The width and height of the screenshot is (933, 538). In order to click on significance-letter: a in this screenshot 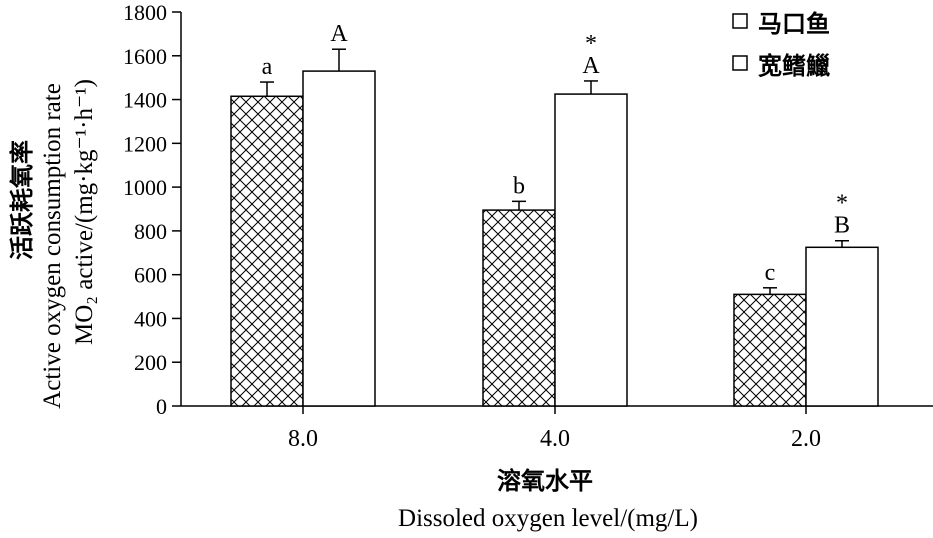, I will do `click(267, 67)`.